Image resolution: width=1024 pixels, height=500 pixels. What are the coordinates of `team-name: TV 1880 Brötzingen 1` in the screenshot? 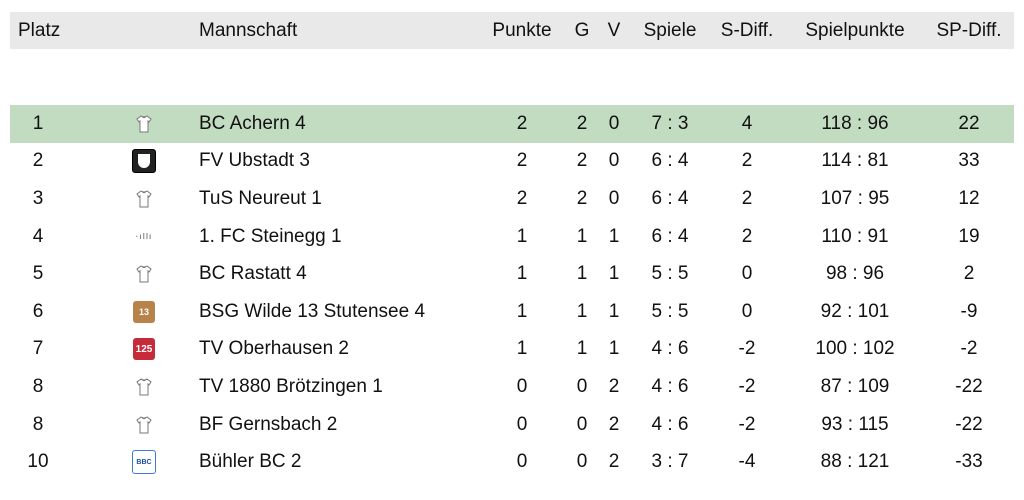 It's located at (291, 386).